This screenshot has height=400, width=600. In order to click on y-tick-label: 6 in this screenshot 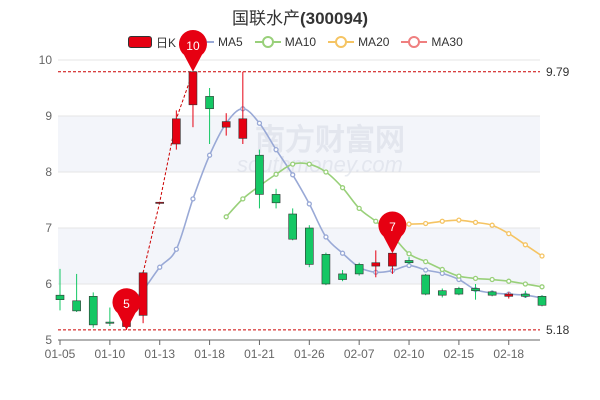, I will do `click(48, 284)`.